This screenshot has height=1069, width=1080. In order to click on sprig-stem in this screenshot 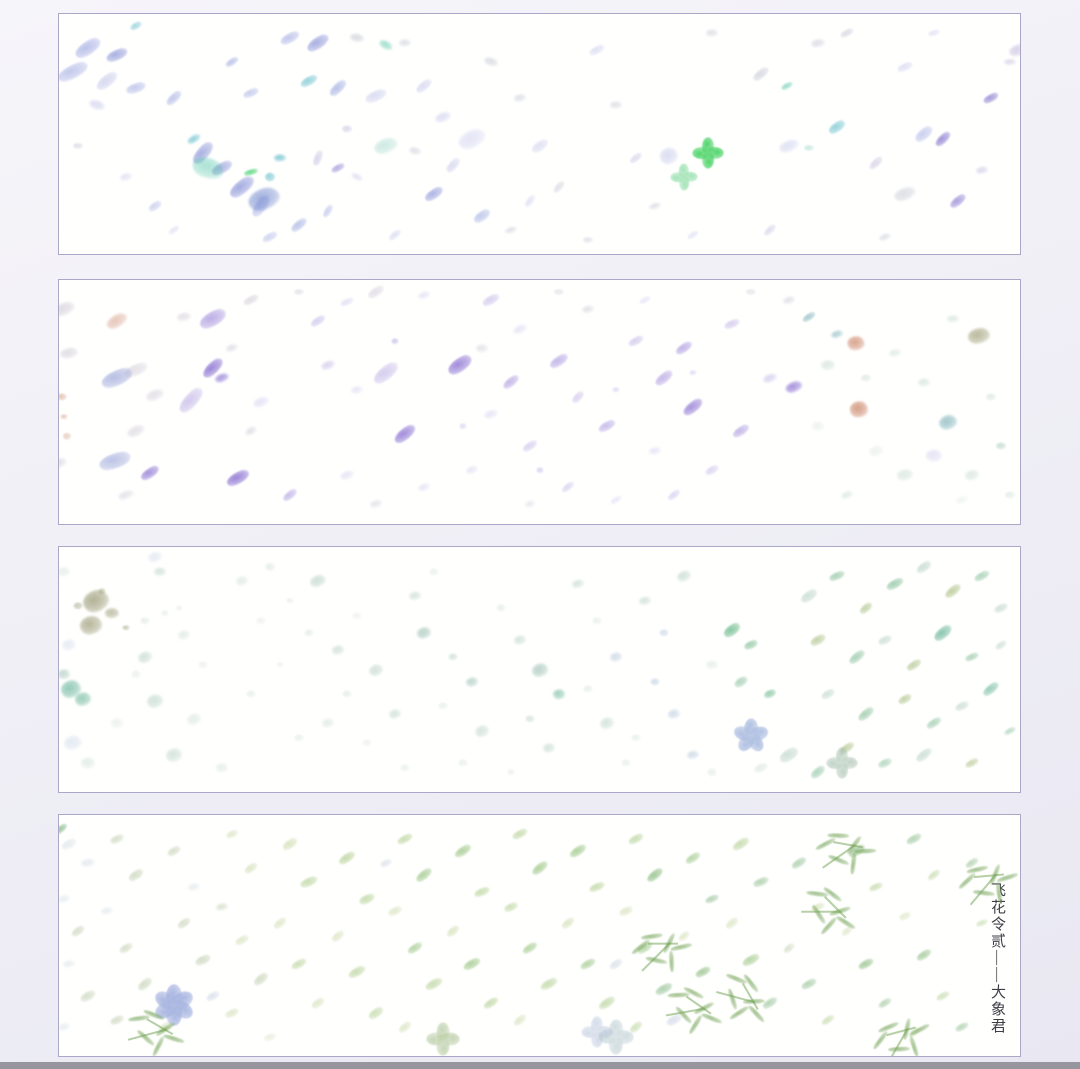, I will do `click(663, 943)`.